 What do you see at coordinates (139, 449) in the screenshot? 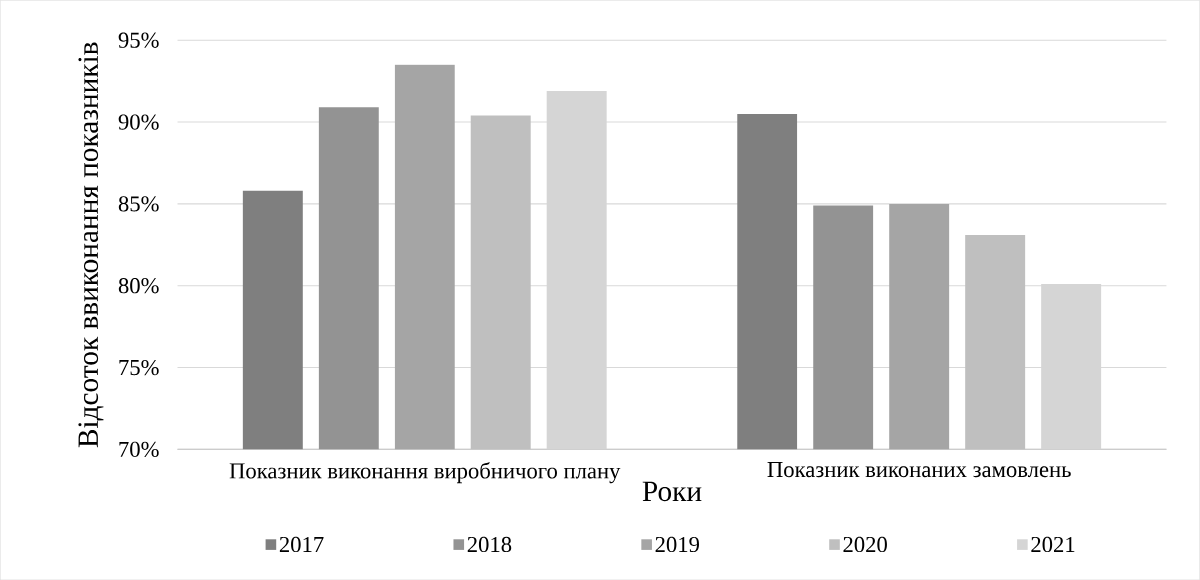
I see `y-tick-label: 70%` at bounding box center [139, 449].